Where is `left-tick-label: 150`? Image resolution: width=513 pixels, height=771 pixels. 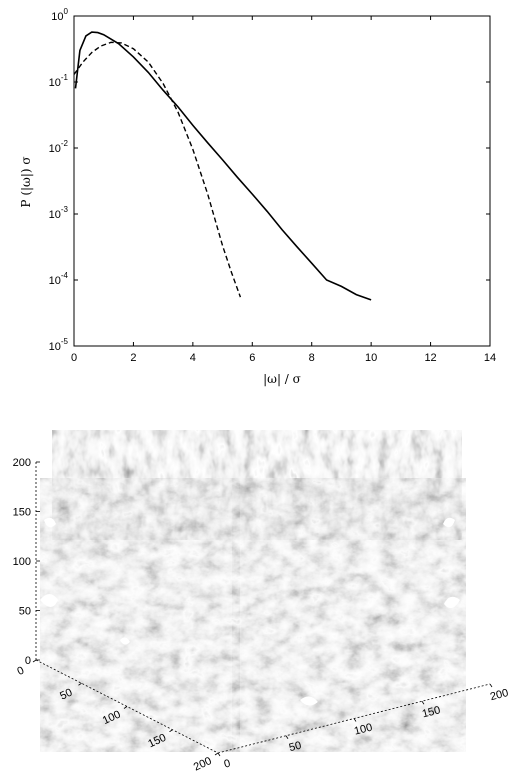 left-tick-label: 150 is located at coordinates (157, 741).